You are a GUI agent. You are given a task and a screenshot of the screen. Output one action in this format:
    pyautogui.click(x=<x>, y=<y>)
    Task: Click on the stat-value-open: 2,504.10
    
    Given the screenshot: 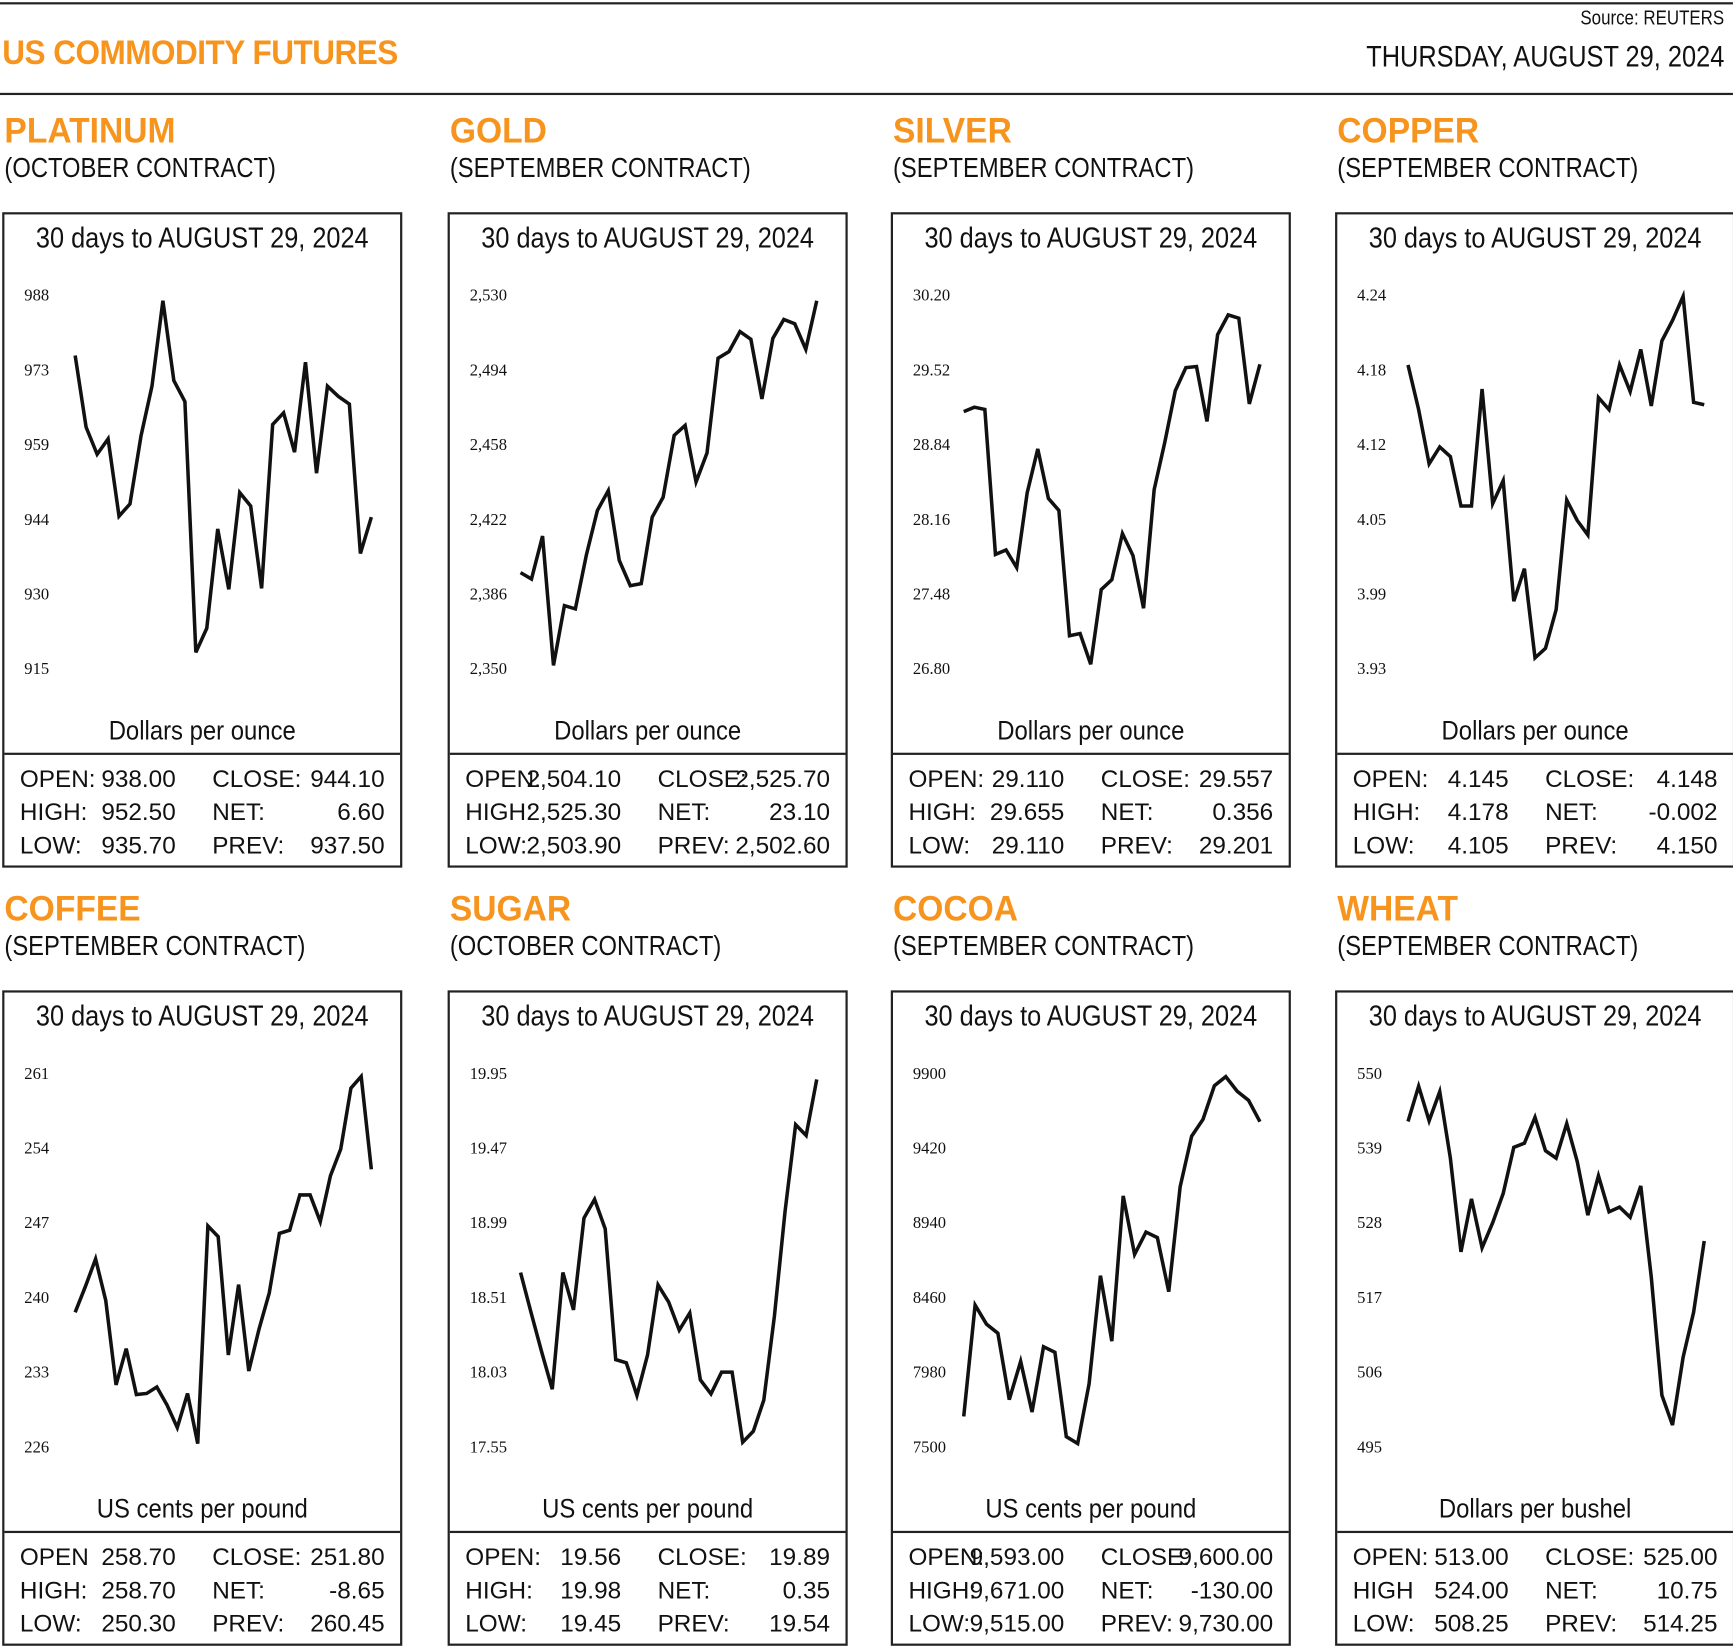 What is the action you would take?
    pyautogui.click(x=574, y=778)
    